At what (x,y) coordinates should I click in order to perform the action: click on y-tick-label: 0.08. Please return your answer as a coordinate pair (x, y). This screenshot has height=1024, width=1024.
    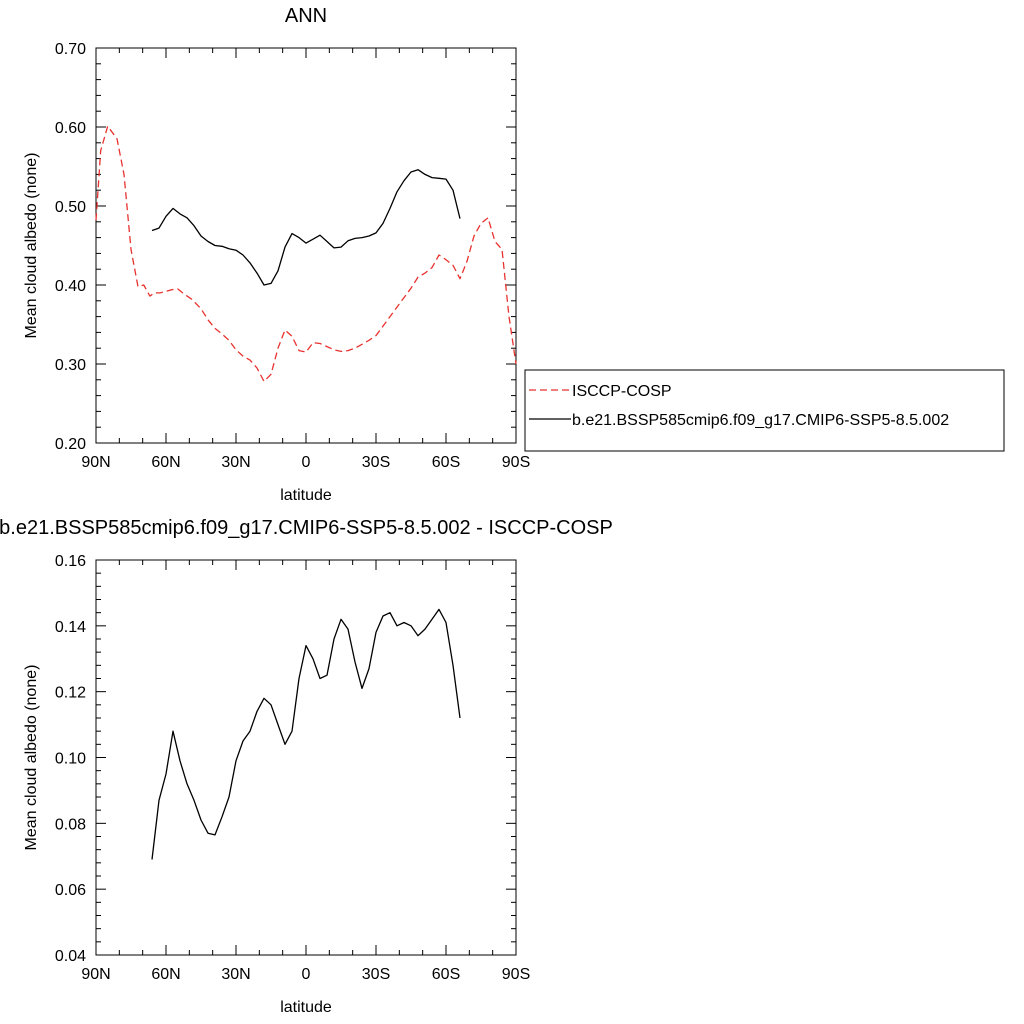
    Looking at the image, I should click on (70, 824).